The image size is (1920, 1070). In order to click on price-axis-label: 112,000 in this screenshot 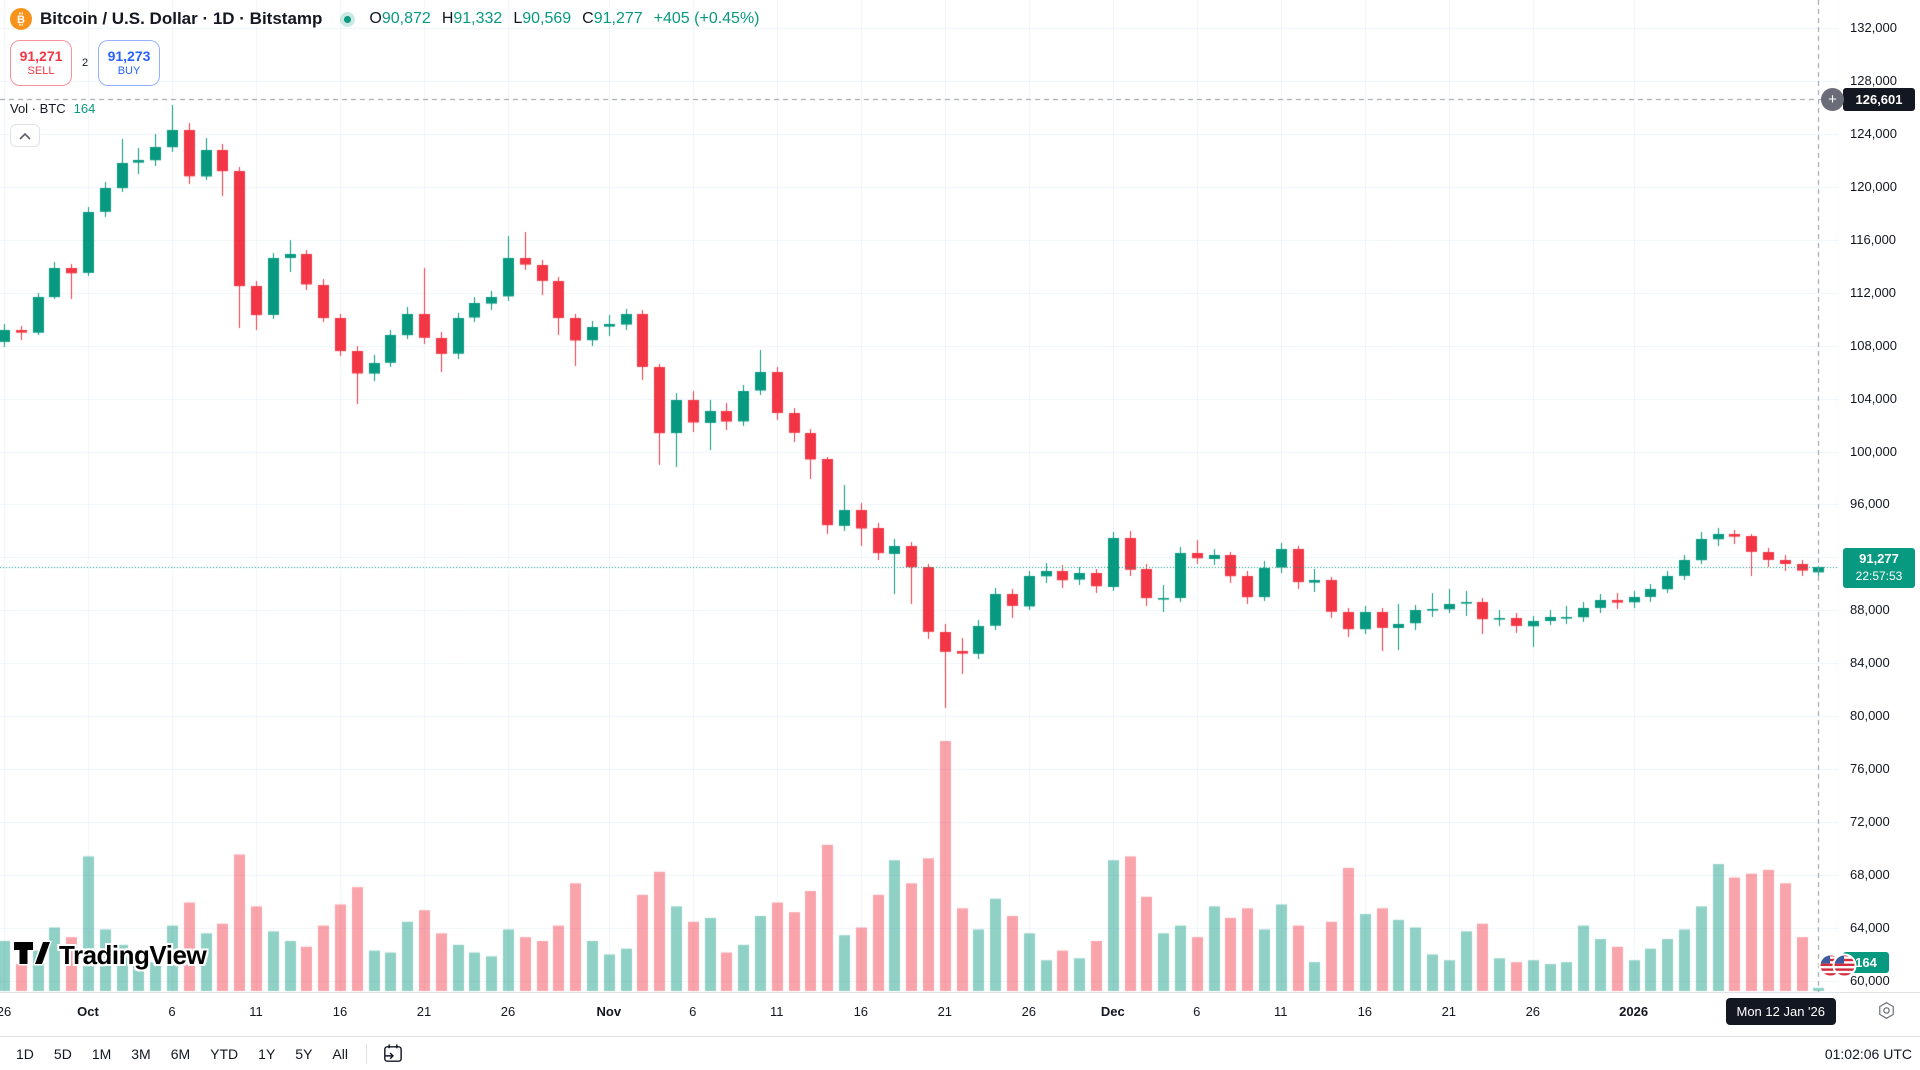, I will do `click(1873, 292)`.